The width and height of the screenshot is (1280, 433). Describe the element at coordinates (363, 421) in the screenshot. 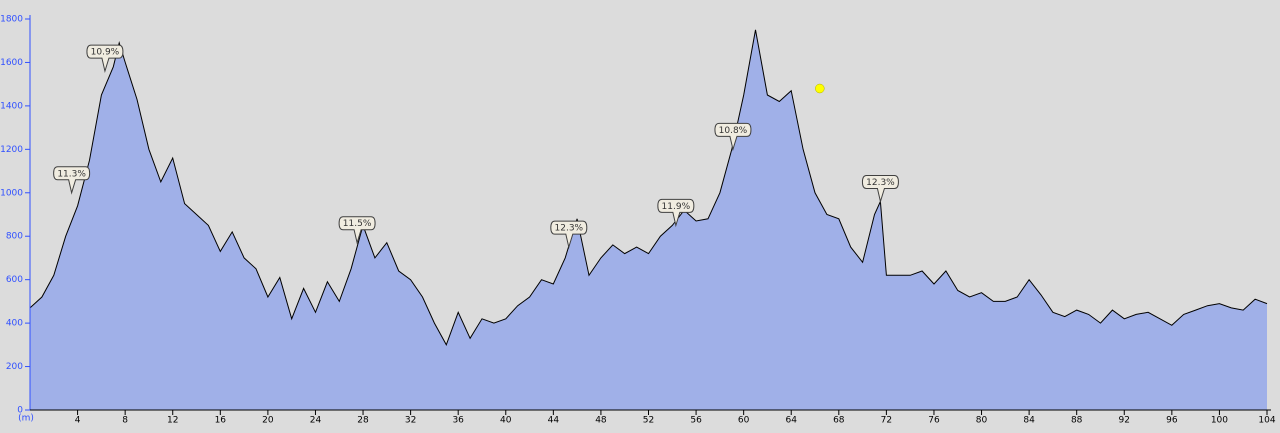

I see `x-tick-label: 28` at that location.